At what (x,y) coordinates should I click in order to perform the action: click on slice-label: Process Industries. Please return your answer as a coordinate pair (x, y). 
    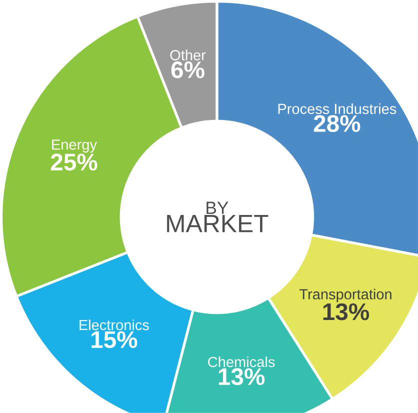
    Looking at the image, I should click on (337, 108).